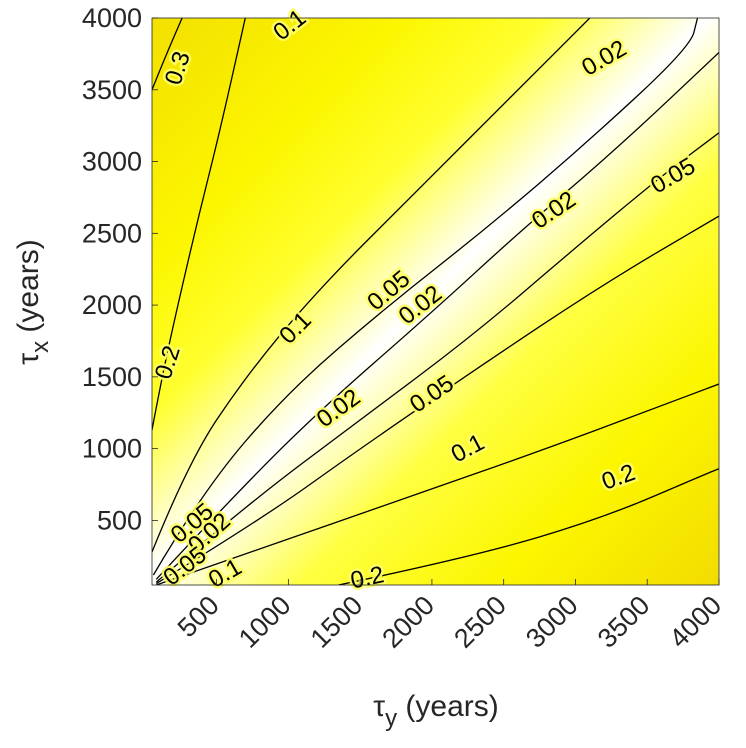 This screenshot has width=746, height=748. Describe the element at coordinates (696, 622) in the screenshot. I see `x-tick-label: 4000` at that location.